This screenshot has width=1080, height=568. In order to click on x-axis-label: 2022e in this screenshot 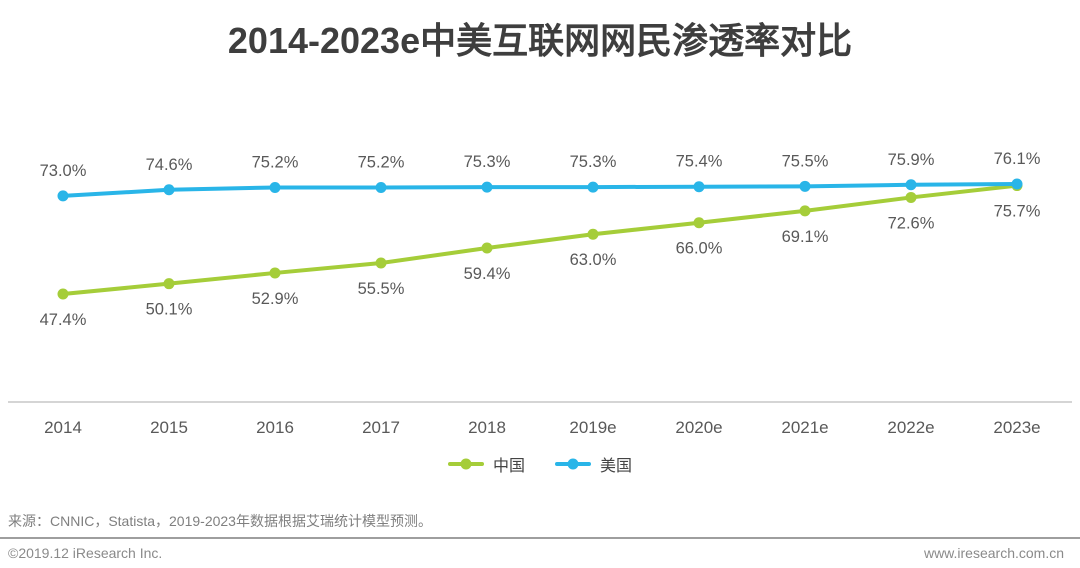, I will do `click(910, 427)`.